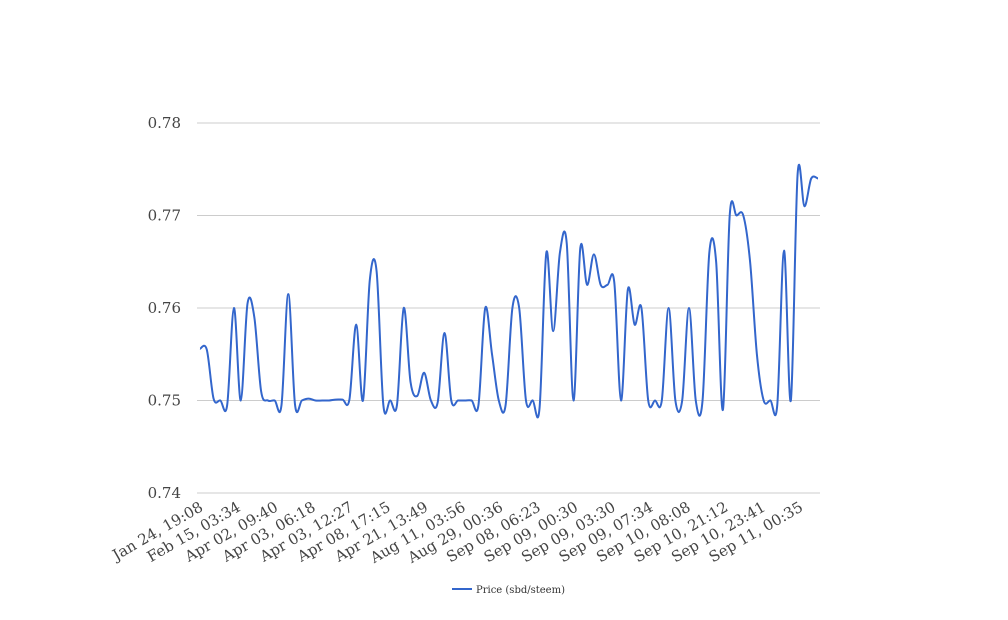 The height and width of the screenshot is (620, 1008). I want to click on y-tick-label: 0.77, so click(164, 216).